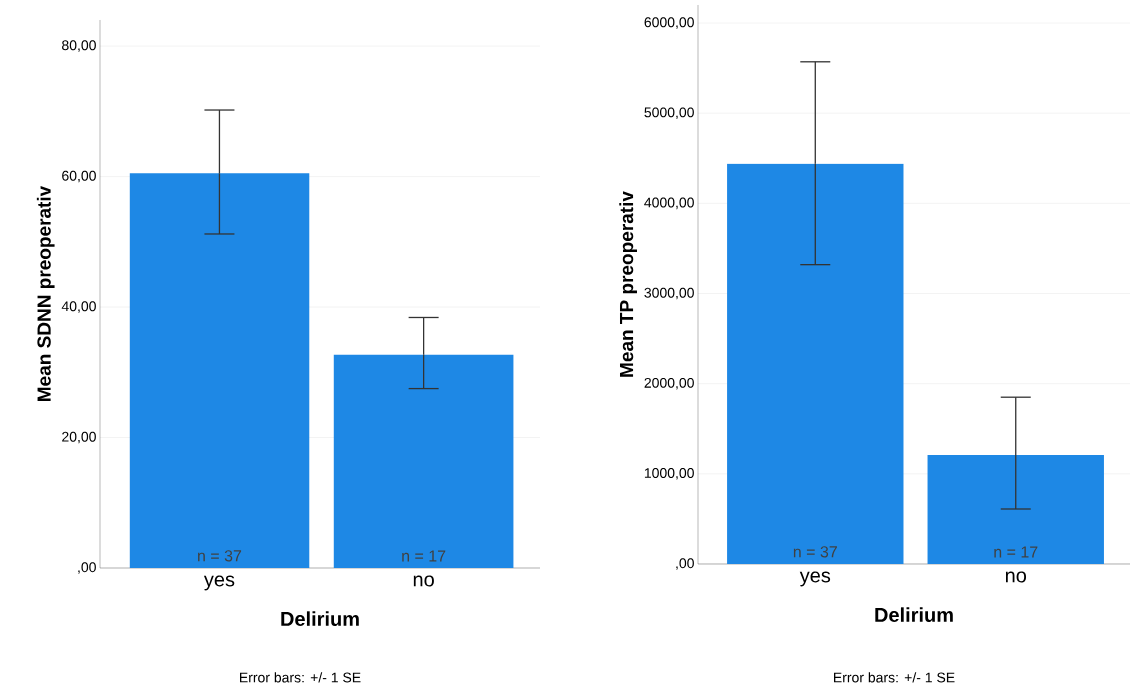 This screenshot has height=688, width=1135. What do you see at coordinates (669, 23) in the screenshot?
I see `y-tick-label: 6000,00` at bounding box center [669, 23].